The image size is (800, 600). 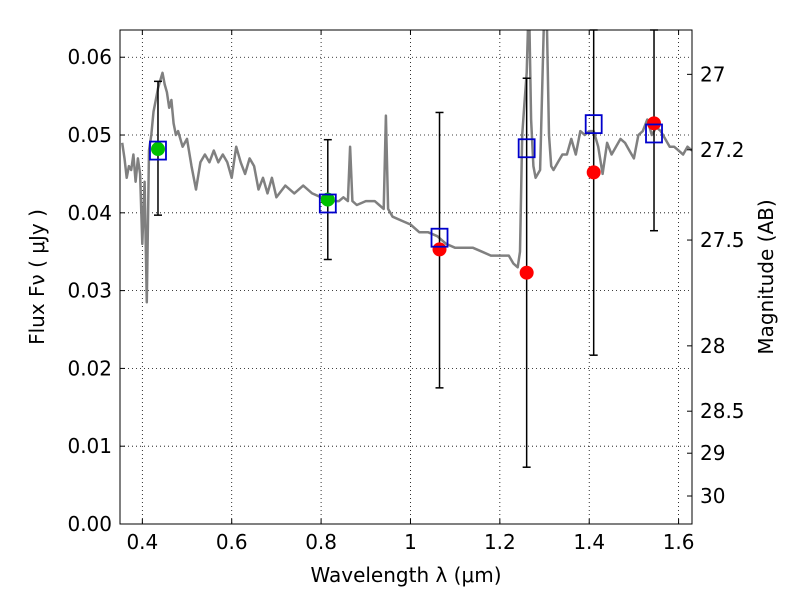 I want to click on y2-axis-title: Magnitude (AB), so click(x=766, y=276).